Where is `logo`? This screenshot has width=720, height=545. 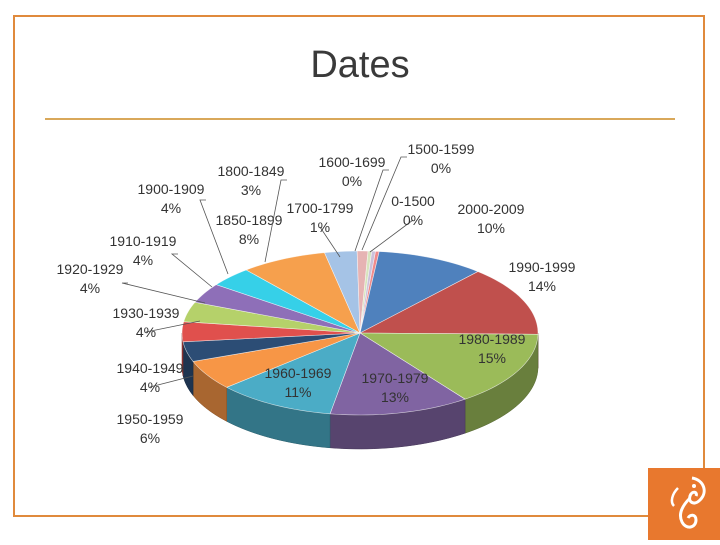
logo is located at coordinates (684, 504).